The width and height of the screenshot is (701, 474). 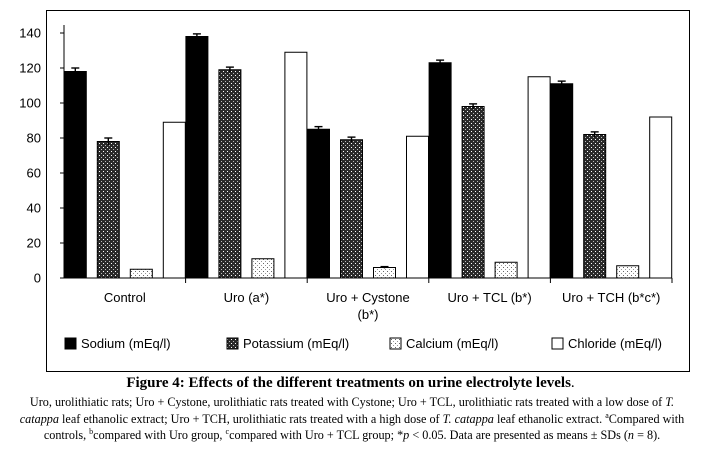 What do you see at coordinates (347, 410) in the screenshot?
I see `caption-species-1: T. catappa` at bounding box center [347, 410].